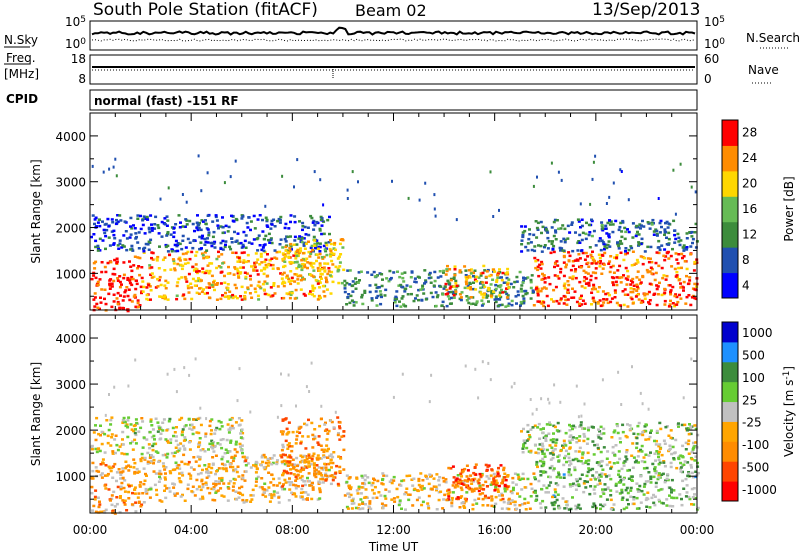 This screenshot has height=554, width=800. What do you see at coordinates (22, 99) in the screenshot?
I see `cpid-label: CPID` at bounding box center [22, 99].